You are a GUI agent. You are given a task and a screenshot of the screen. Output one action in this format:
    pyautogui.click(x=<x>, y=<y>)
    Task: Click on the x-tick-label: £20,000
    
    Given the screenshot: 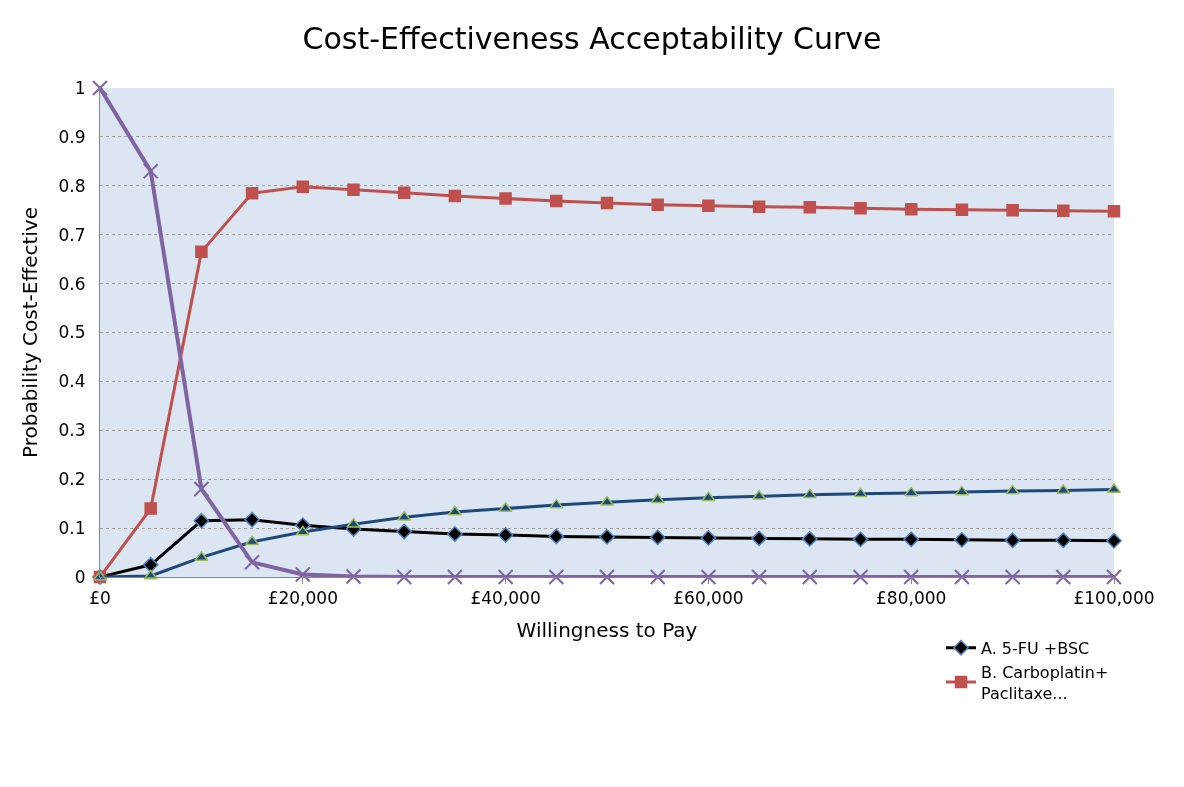 What is the action you would take?
    pyautogui.click(x=302, y=598)
    